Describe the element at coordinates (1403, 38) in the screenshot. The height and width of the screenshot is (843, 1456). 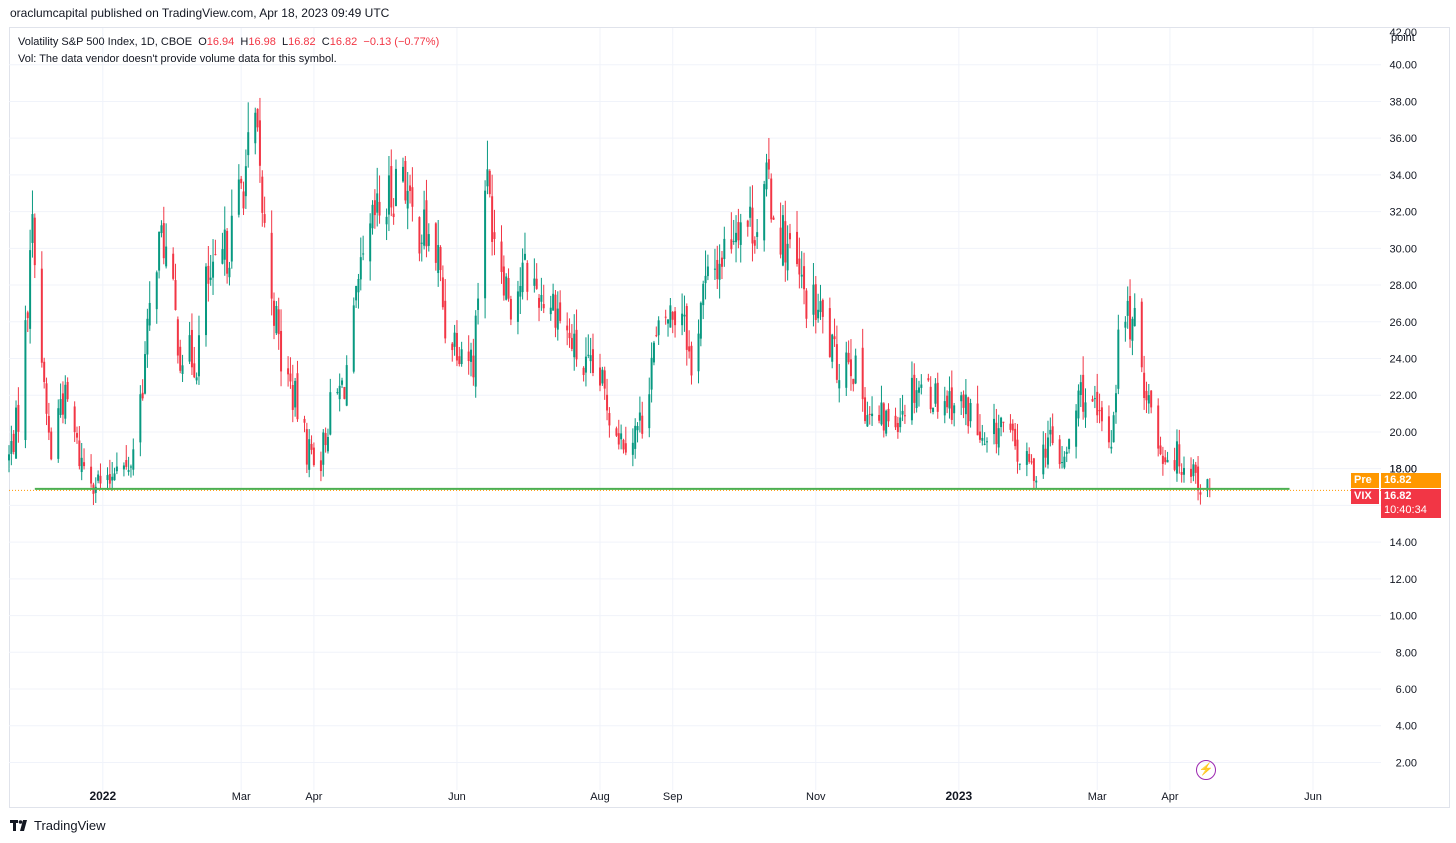
I see `price-unit-label: point` at that location.